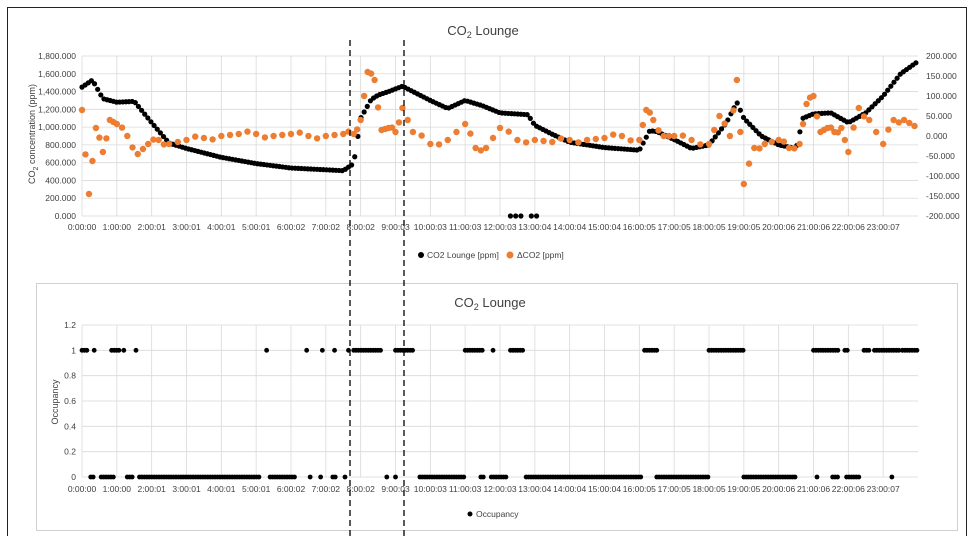 The image size is (973, 536). Describe the element at coordinates (499, 489) in the screenshot. I see `x-tick-label: 12:00:03` at that location.